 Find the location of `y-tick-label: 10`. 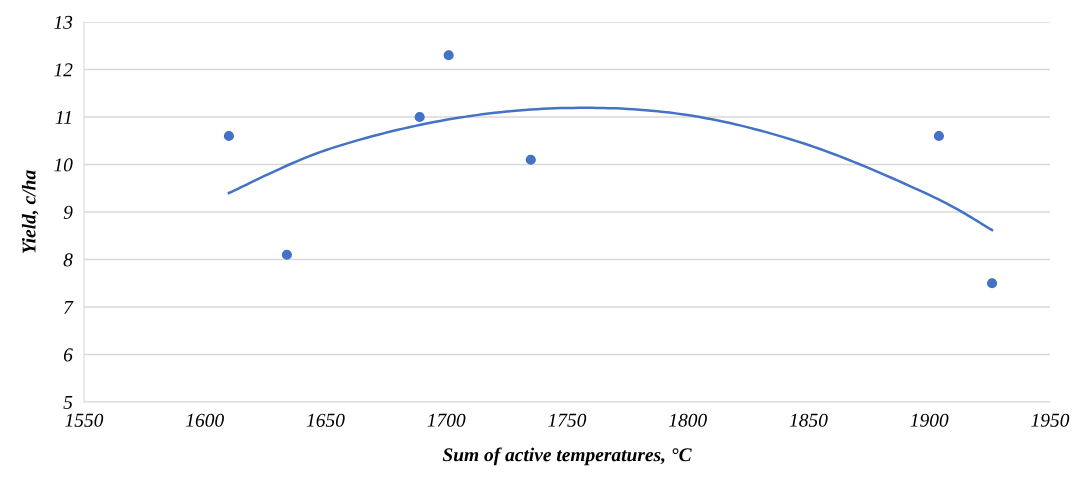

y-tick-label: 10 is located at coordinates (63, 165).